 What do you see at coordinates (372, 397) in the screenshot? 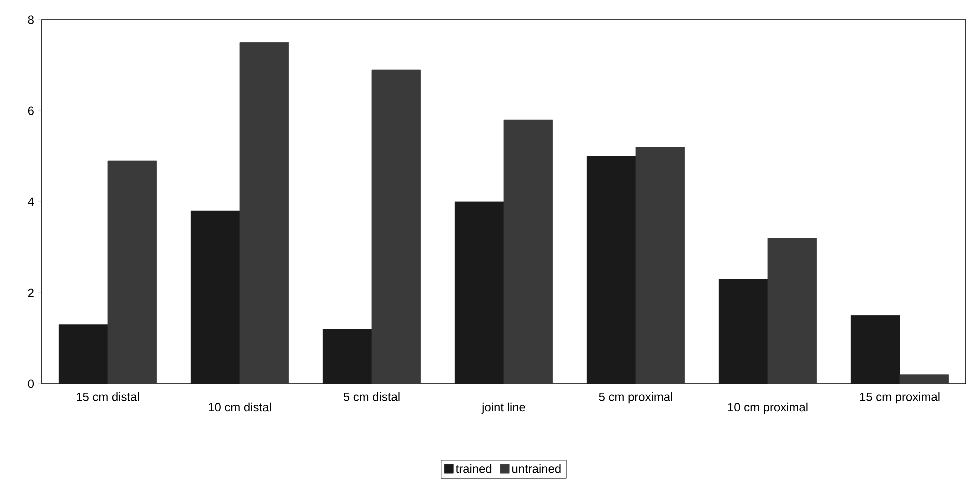
I see `x-tick-label: 5 cm distal` at bounding box center [372, 397].